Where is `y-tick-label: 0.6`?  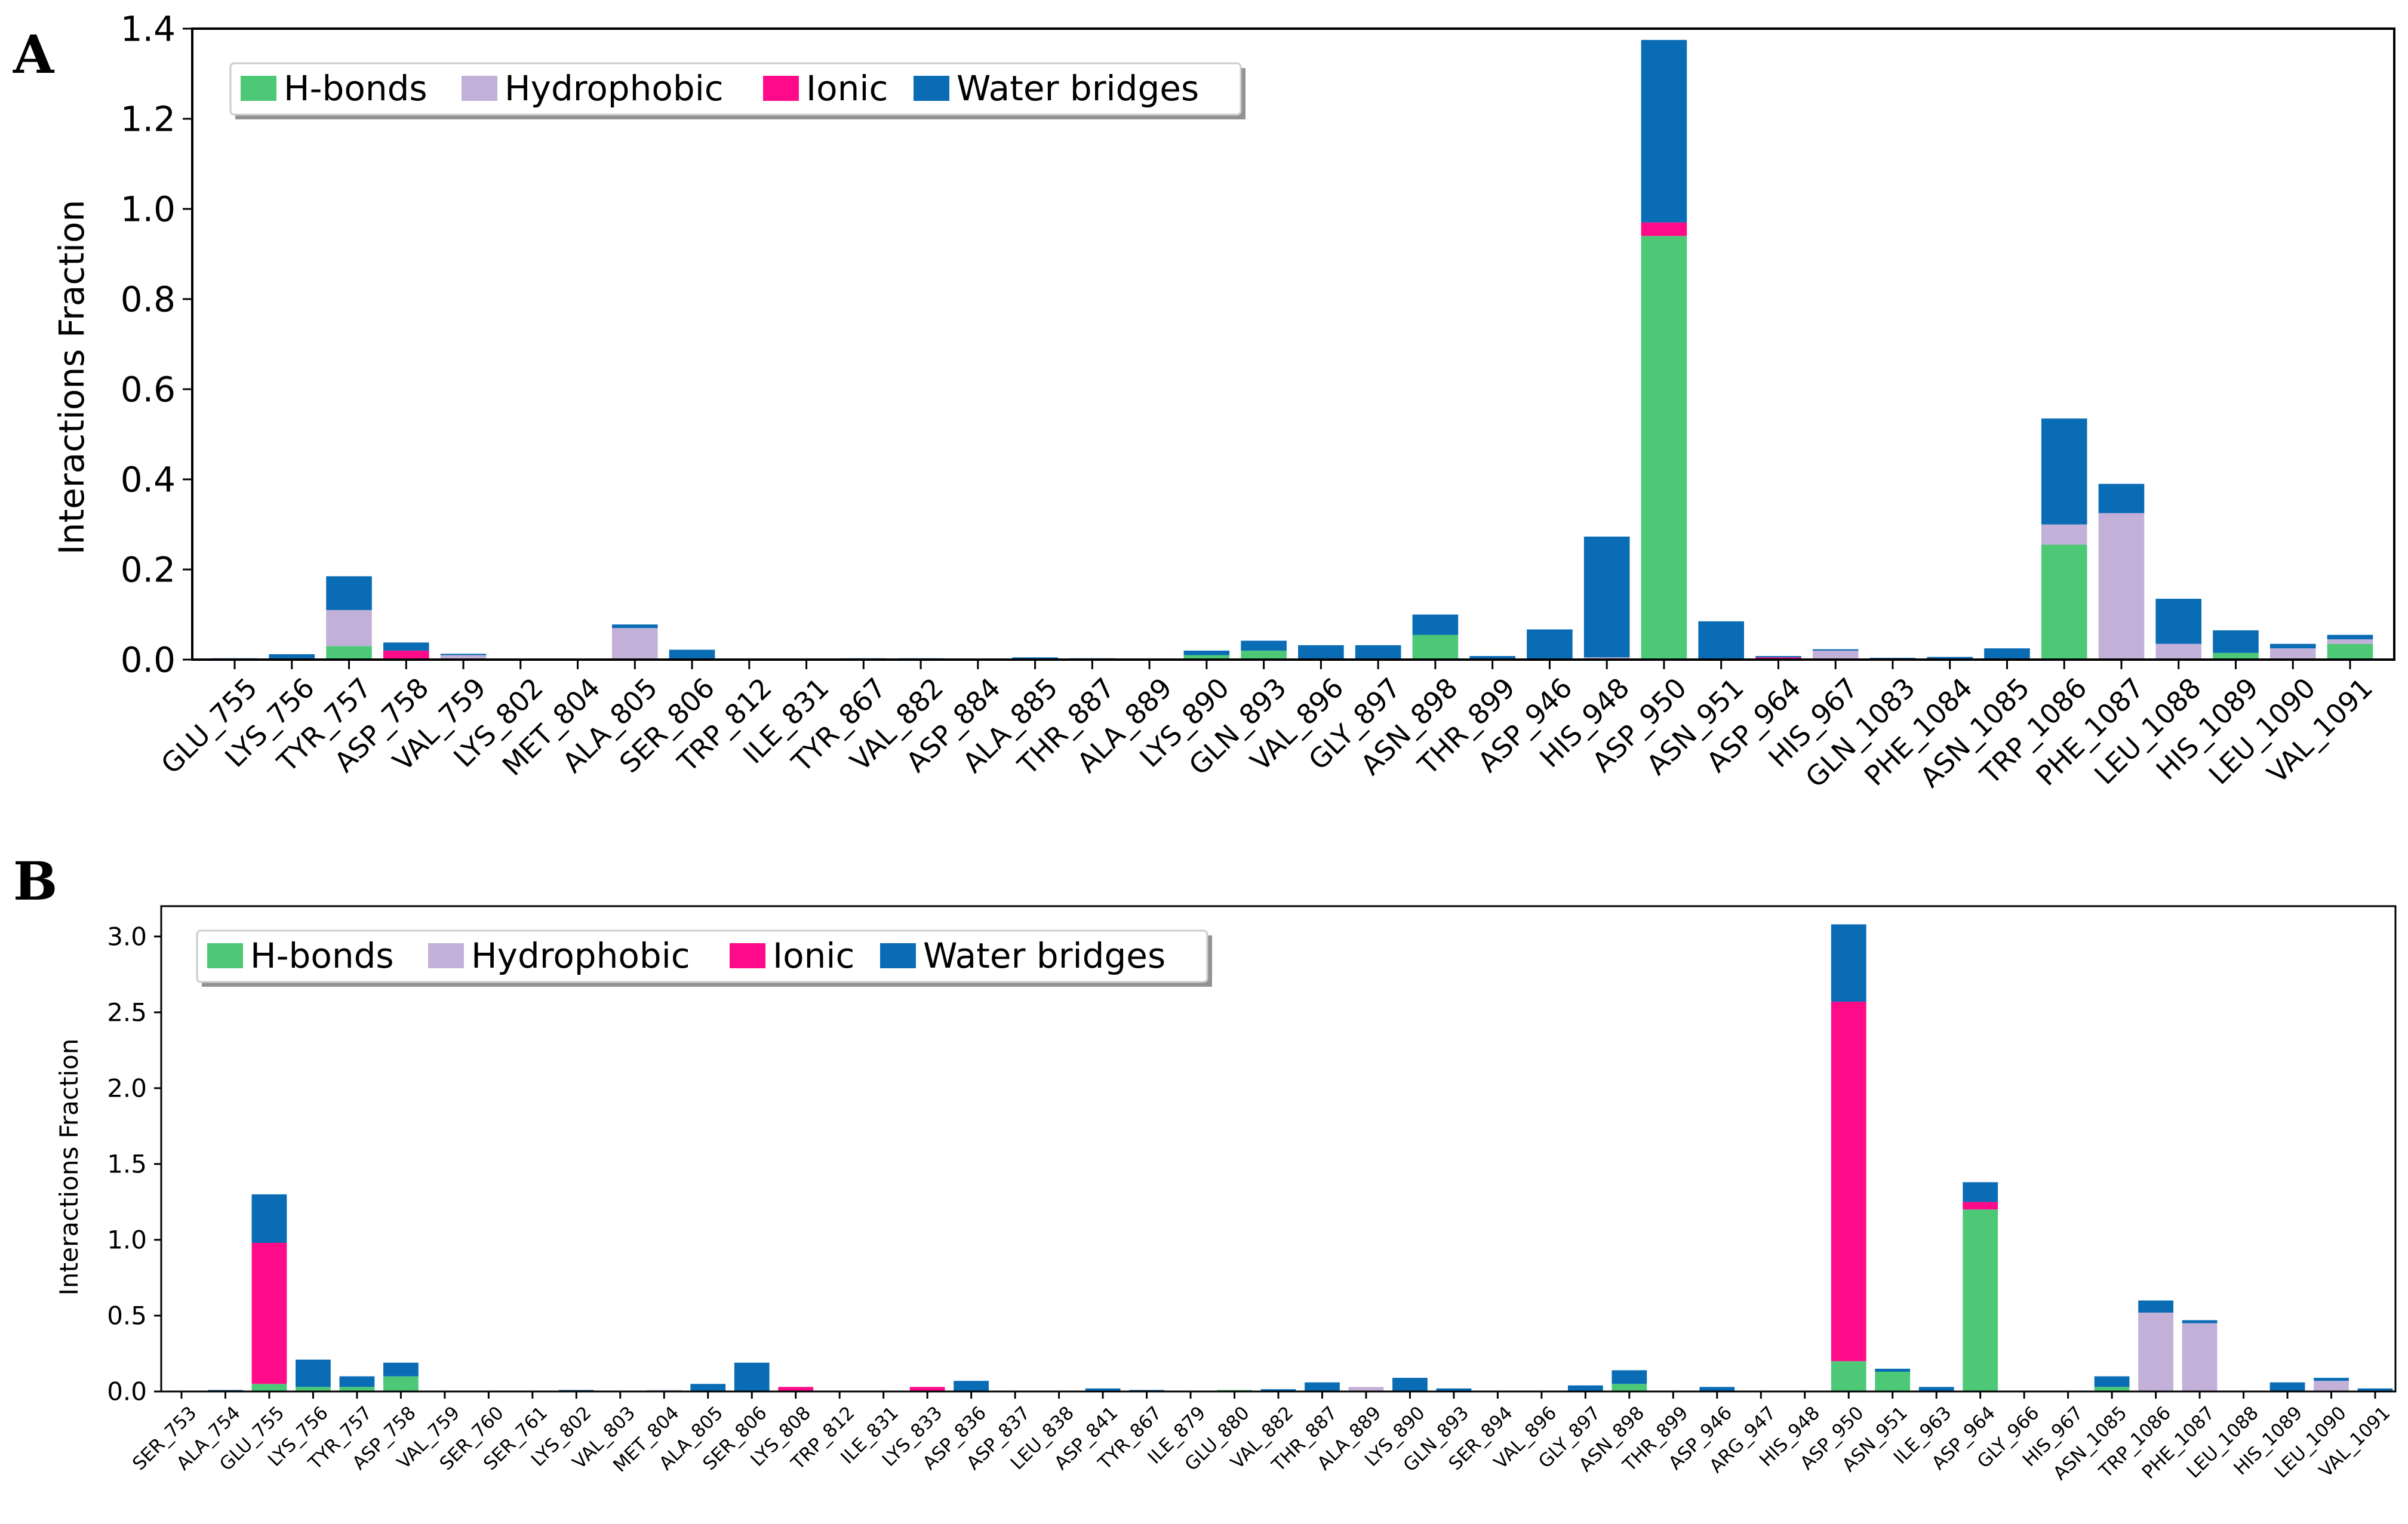 y-tick-label: 0.6 is located at coordinates (148, 389).